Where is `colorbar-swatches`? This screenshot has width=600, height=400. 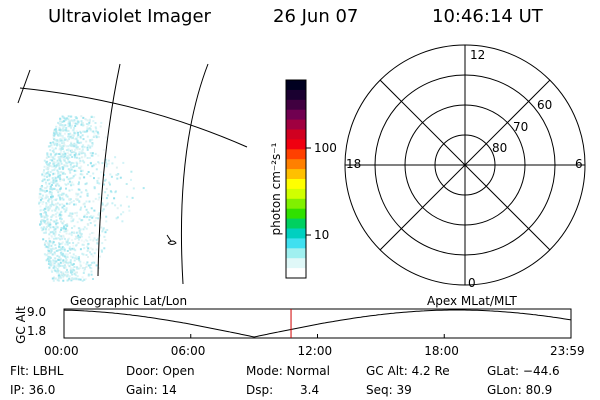 colorbar-swatches is located at coordinates (296, 179).